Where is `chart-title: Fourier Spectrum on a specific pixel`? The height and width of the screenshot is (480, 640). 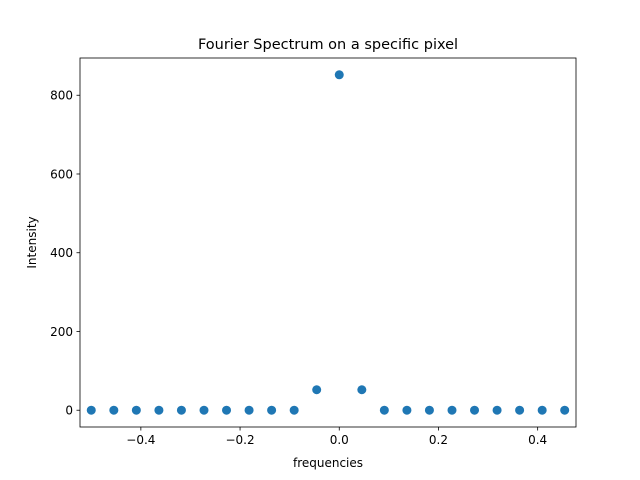 chart-title: Fourier Spectrum on a specific pixel is located at coordinates (328, 45).